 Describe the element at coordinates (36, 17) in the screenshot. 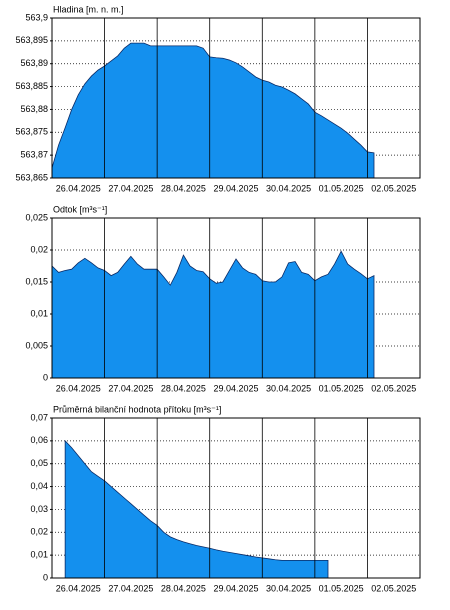

I see `y-tick-label: 563,9` at that location.